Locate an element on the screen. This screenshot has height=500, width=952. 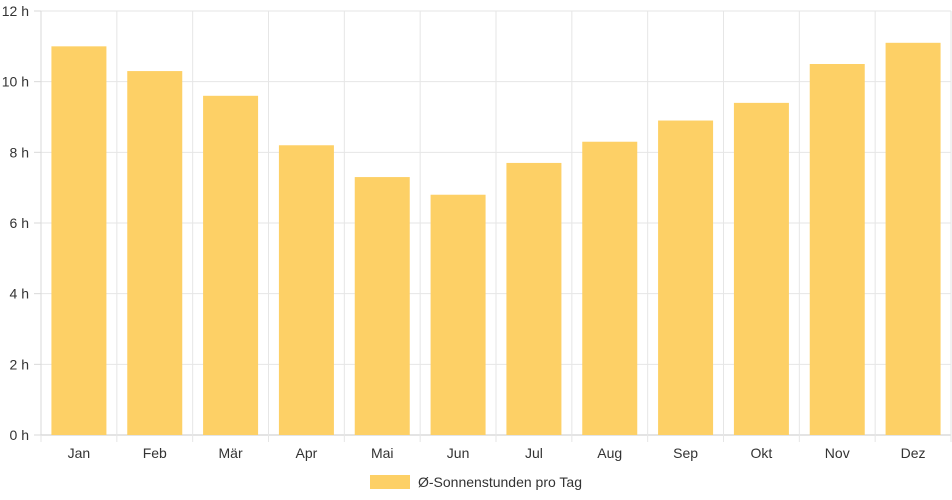
x-tick-label: Sep is located at coordinates (685, 453).